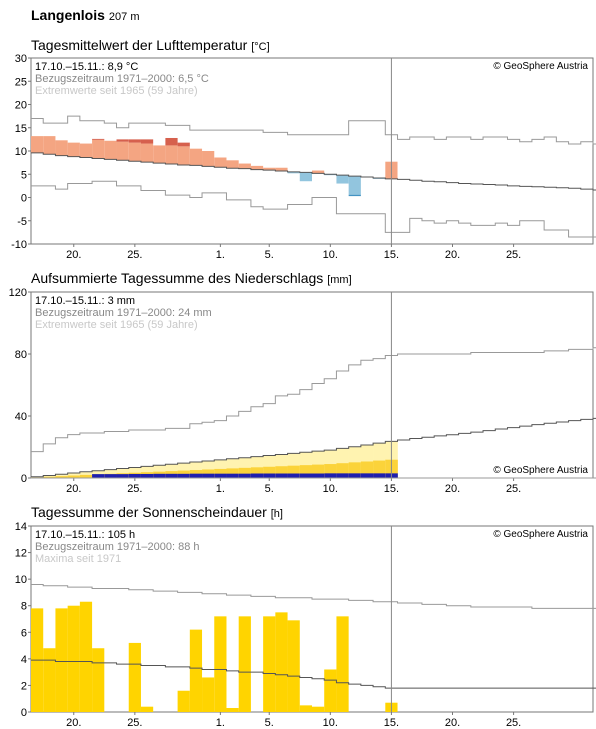  I want to click on precipitation-x-tick-label: 20., so click(73, 489).